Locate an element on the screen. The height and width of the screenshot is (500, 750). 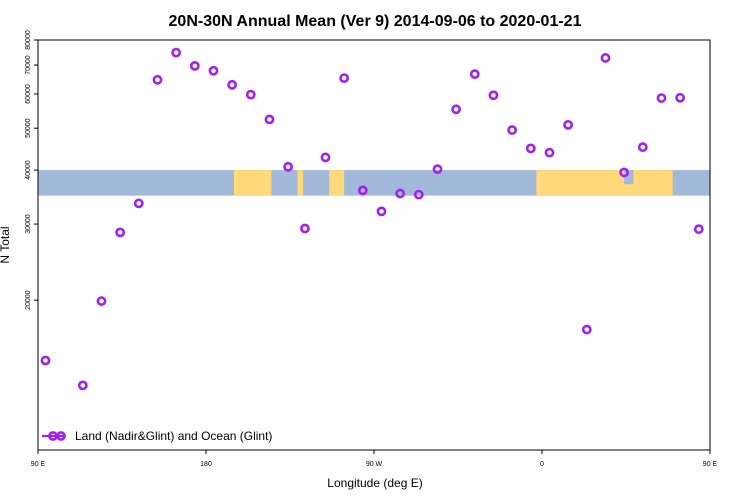
x-axis-label: Longitude (deg E) is located at coordinates (374, 483).